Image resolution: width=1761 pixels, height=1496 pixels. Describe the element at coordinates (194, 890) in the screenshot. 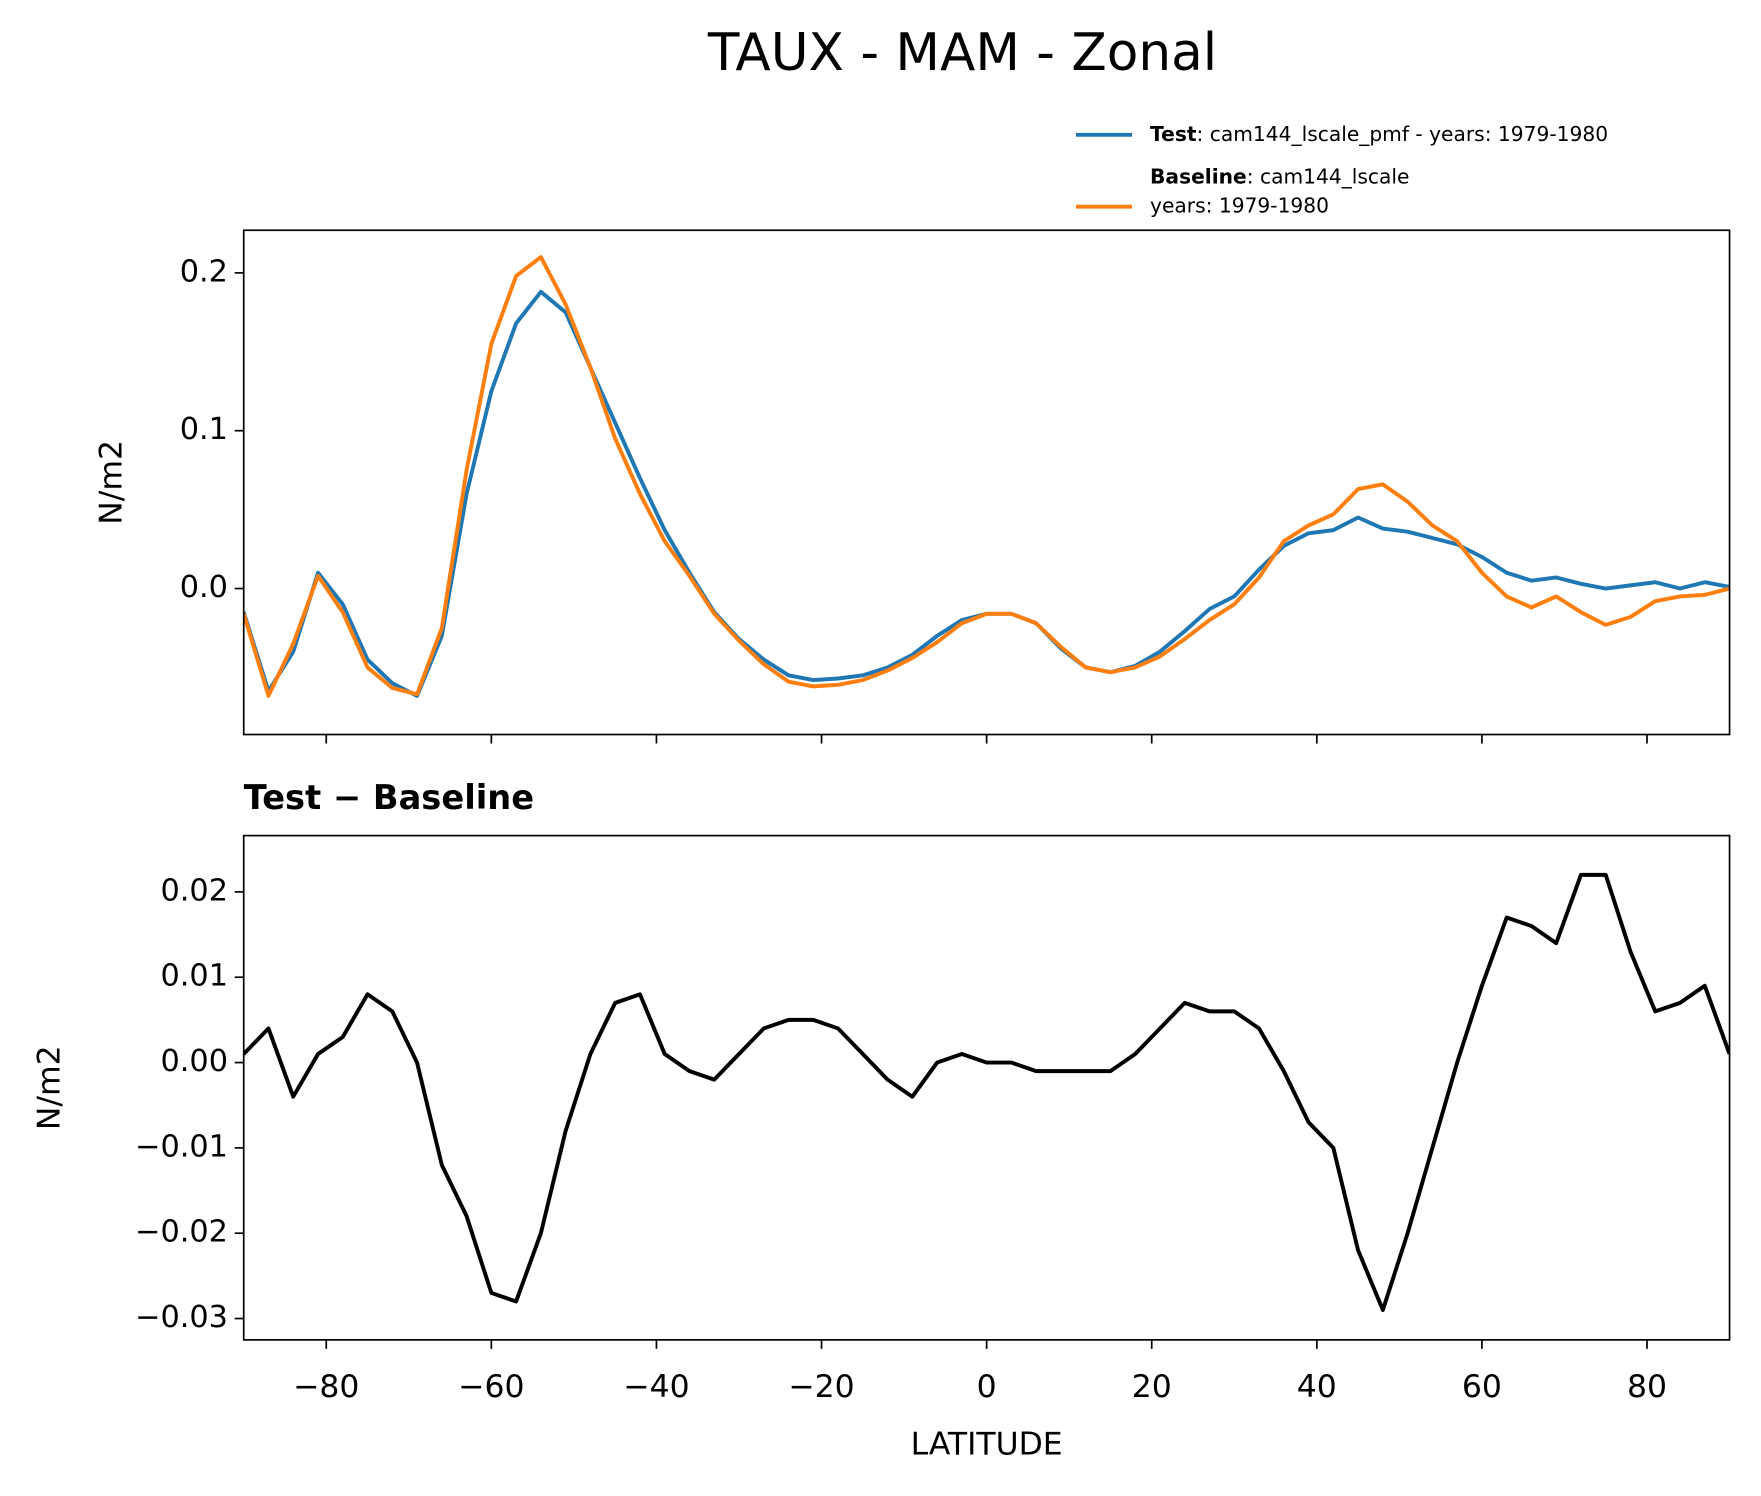

I see `y-tick-label: 0.02` at that location.